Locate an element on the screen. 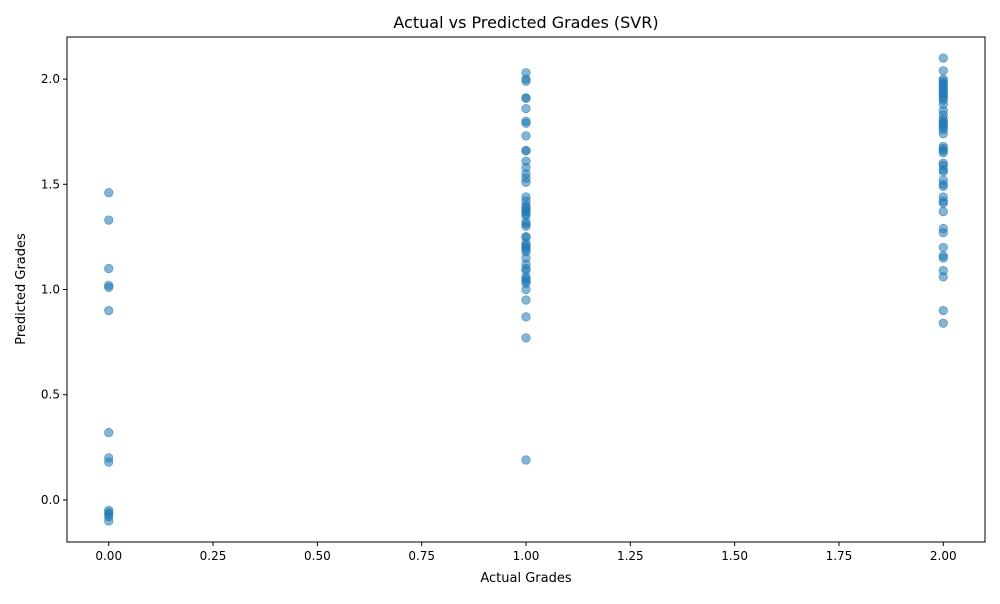  y-tick-label: 1.5 is located at coordinates (50, 184).